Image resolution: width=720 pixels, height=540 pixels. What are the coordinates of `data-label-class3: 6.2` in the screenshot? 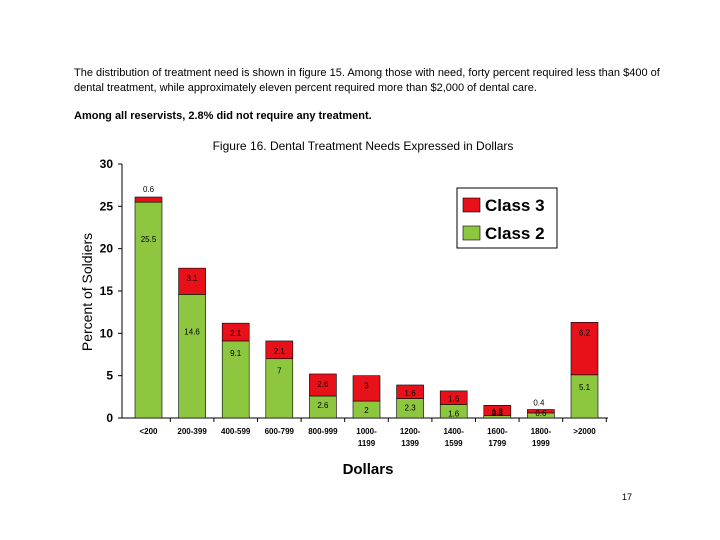 It's located at (585, 332).